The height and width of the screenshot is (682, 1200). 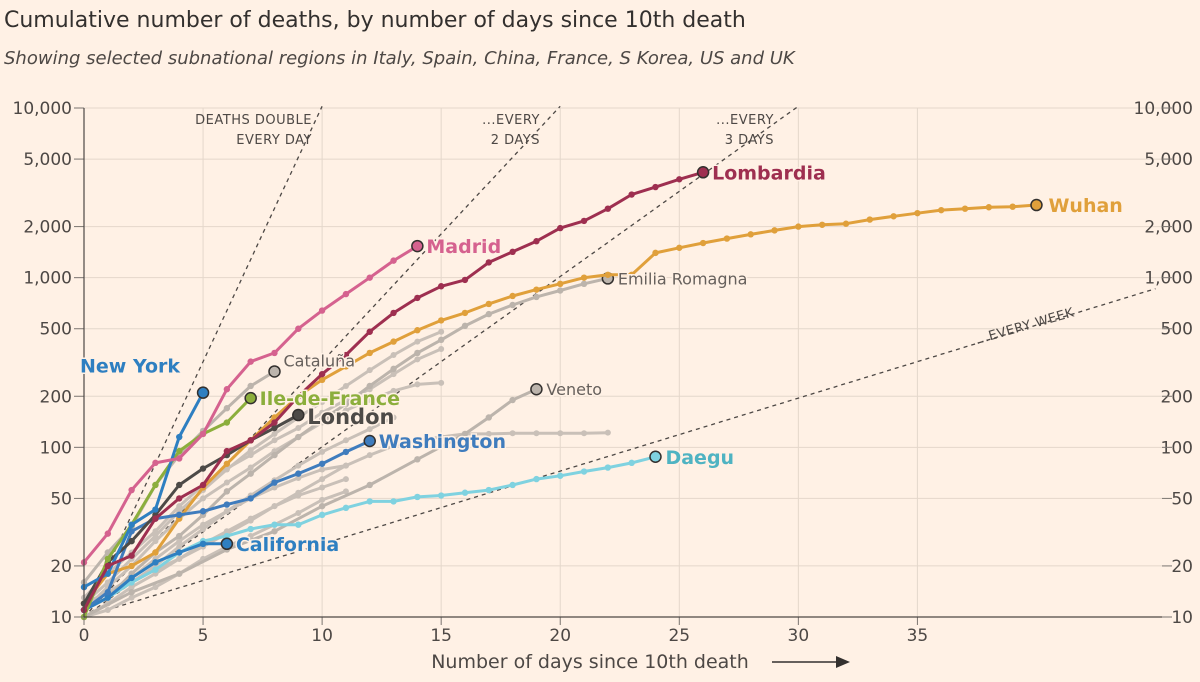 What do you see at coordinates (155, 463) in the screenshot?
I see `data-point-madrid` at bounding box center [155, 463].